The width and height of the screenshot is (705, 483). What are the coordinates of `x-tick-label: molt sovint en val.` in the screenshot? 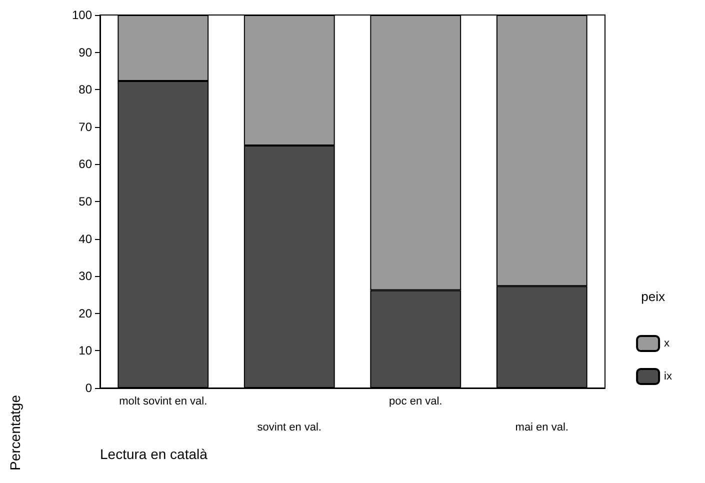 It's located at (163, 402).